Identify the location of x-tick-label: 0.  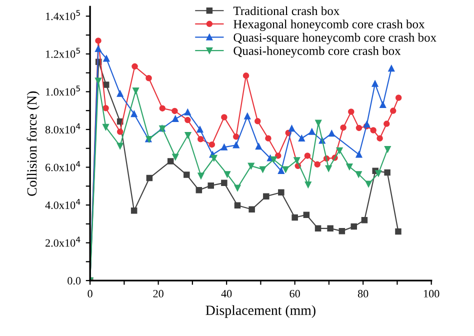
(90, 294).